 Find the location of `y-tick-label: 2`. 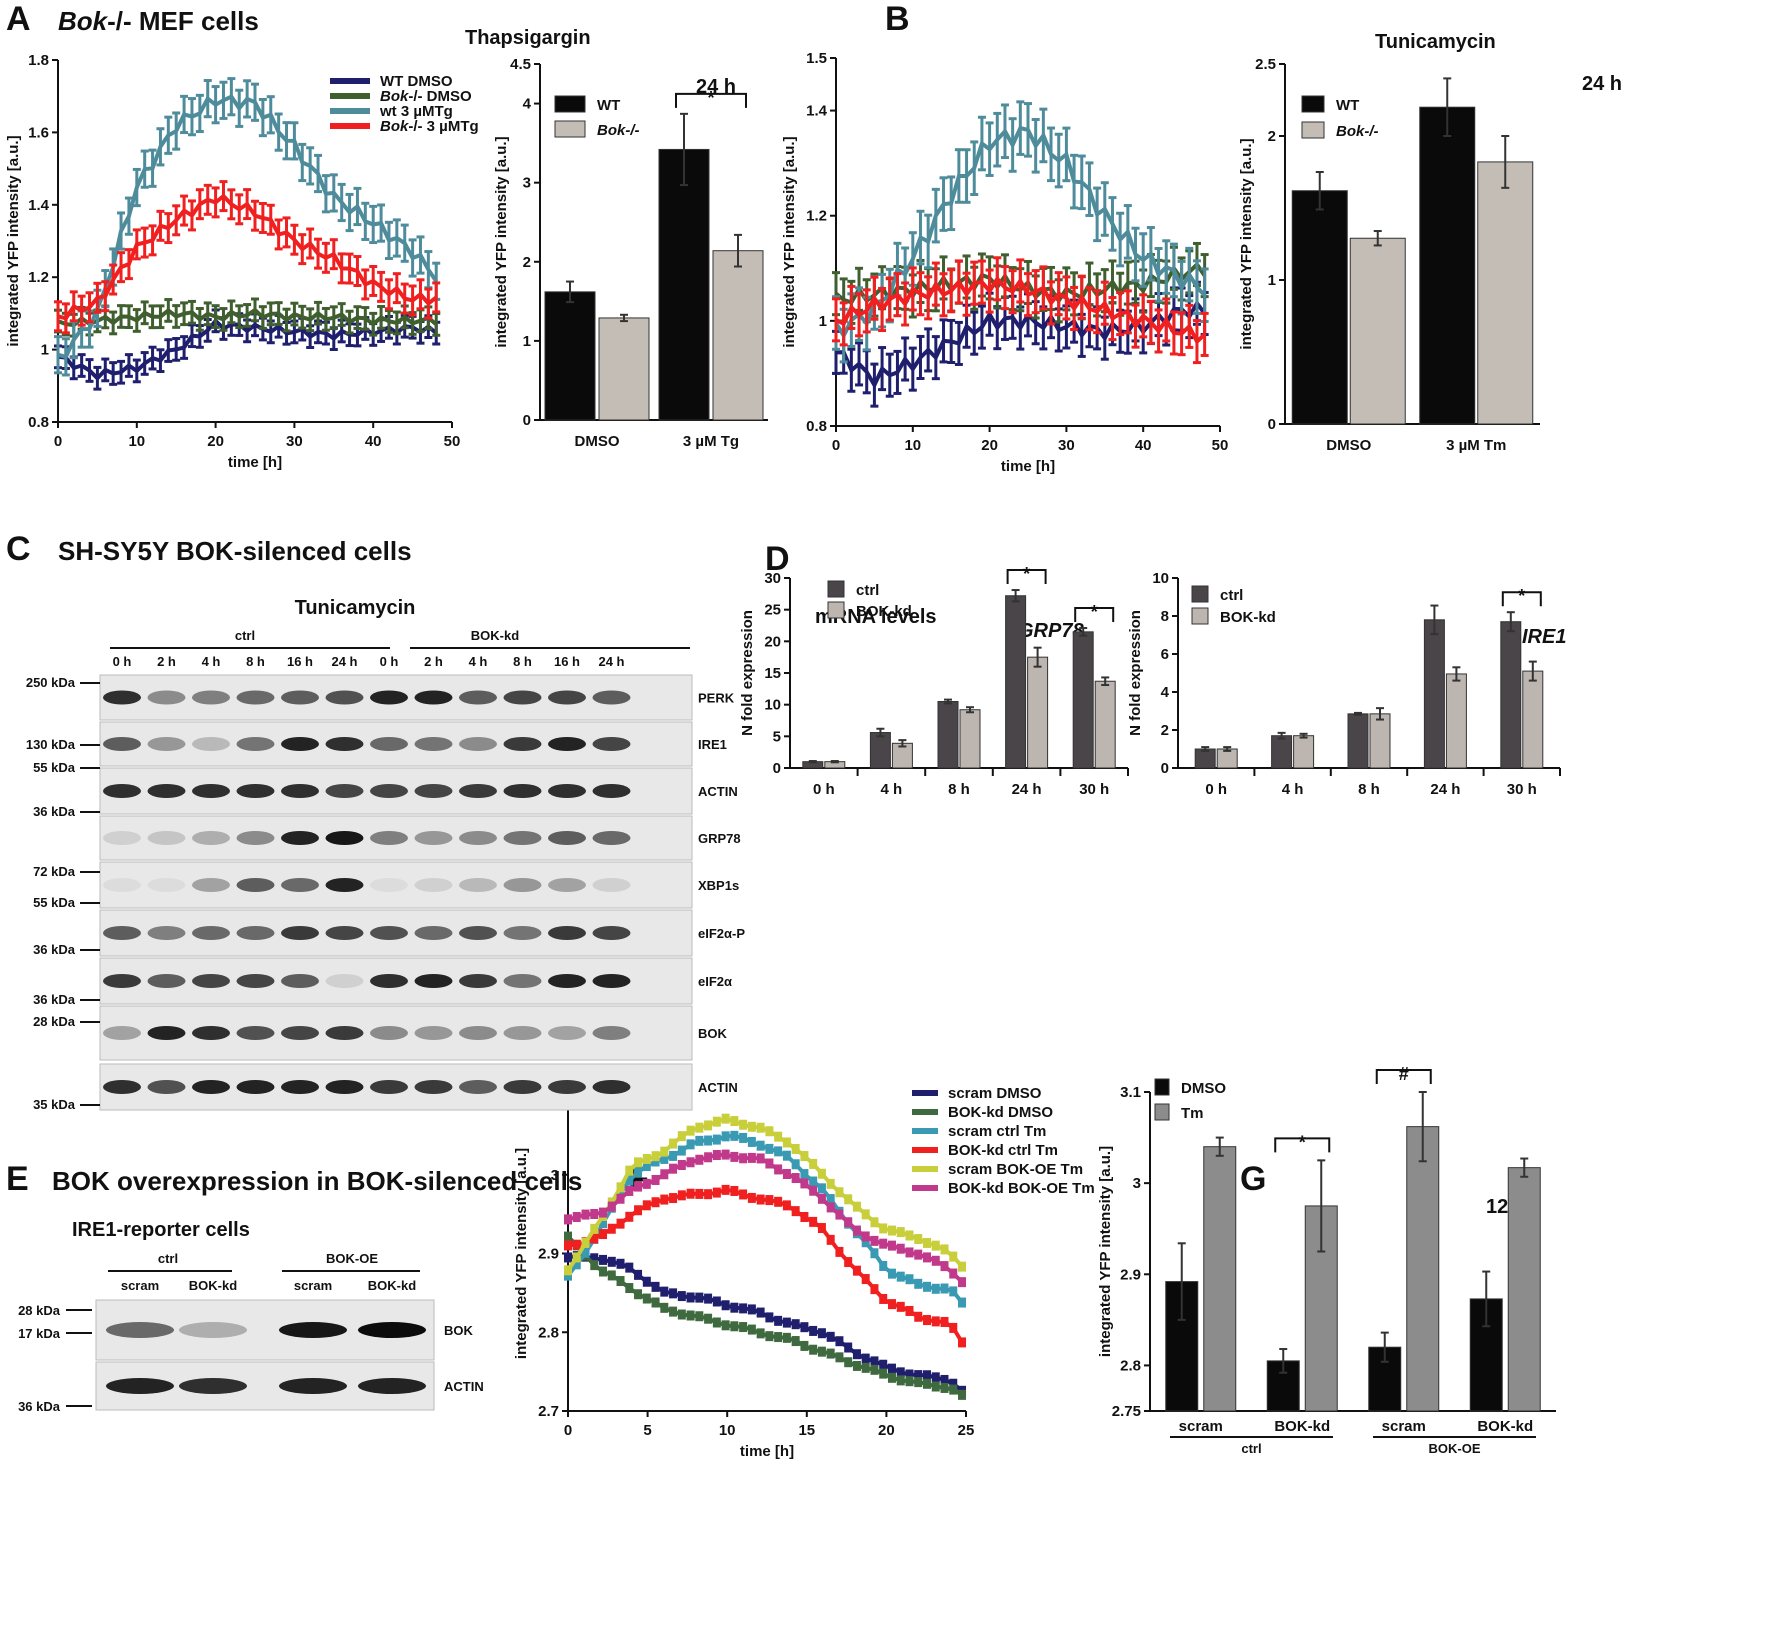

y-tick-label: 2 is located at coordinates (1272, 136).